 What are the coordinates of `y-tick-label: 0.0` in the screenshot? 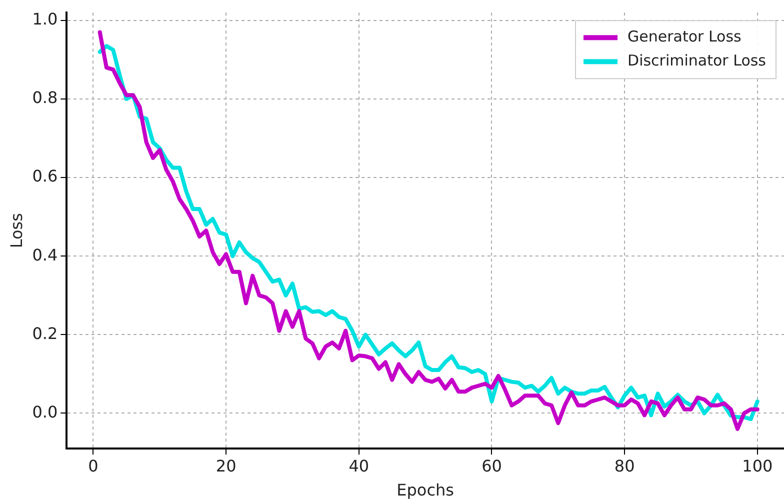 It's located at (45, 412).